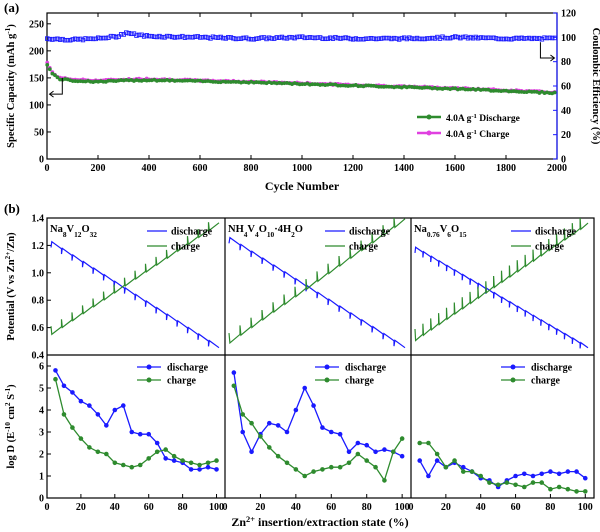  What do you see at coordinates (38, 273) in the screenshot?
I see `y-tick-label-top-b: 1.0` at bounding box center [38, 273].